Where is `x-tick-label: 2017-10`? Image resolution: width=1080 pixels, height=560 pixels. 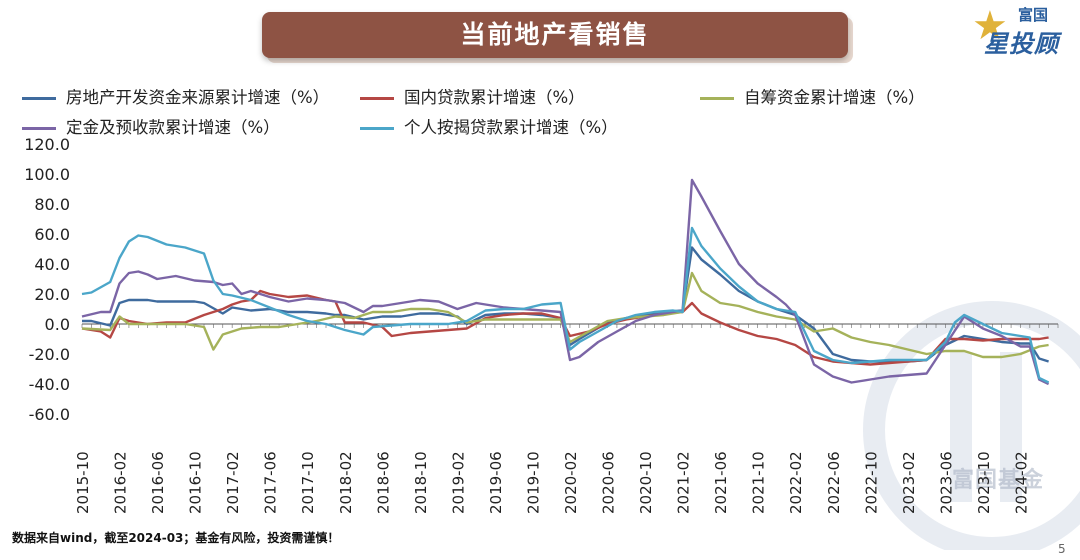
x-tick-label: 2017-10 is located at coordinates (308, 482).